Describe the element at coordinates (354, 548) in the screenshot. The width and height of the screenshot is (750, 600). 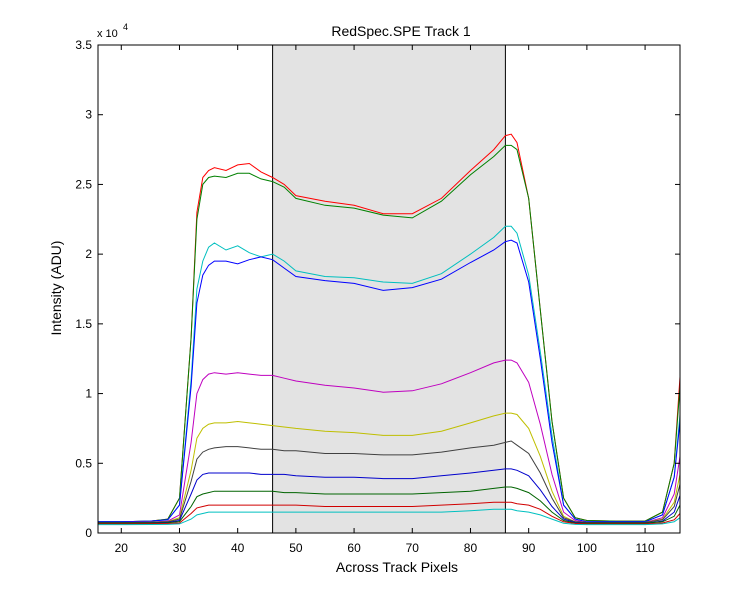
I see `x-tick-label: 60` at that location.